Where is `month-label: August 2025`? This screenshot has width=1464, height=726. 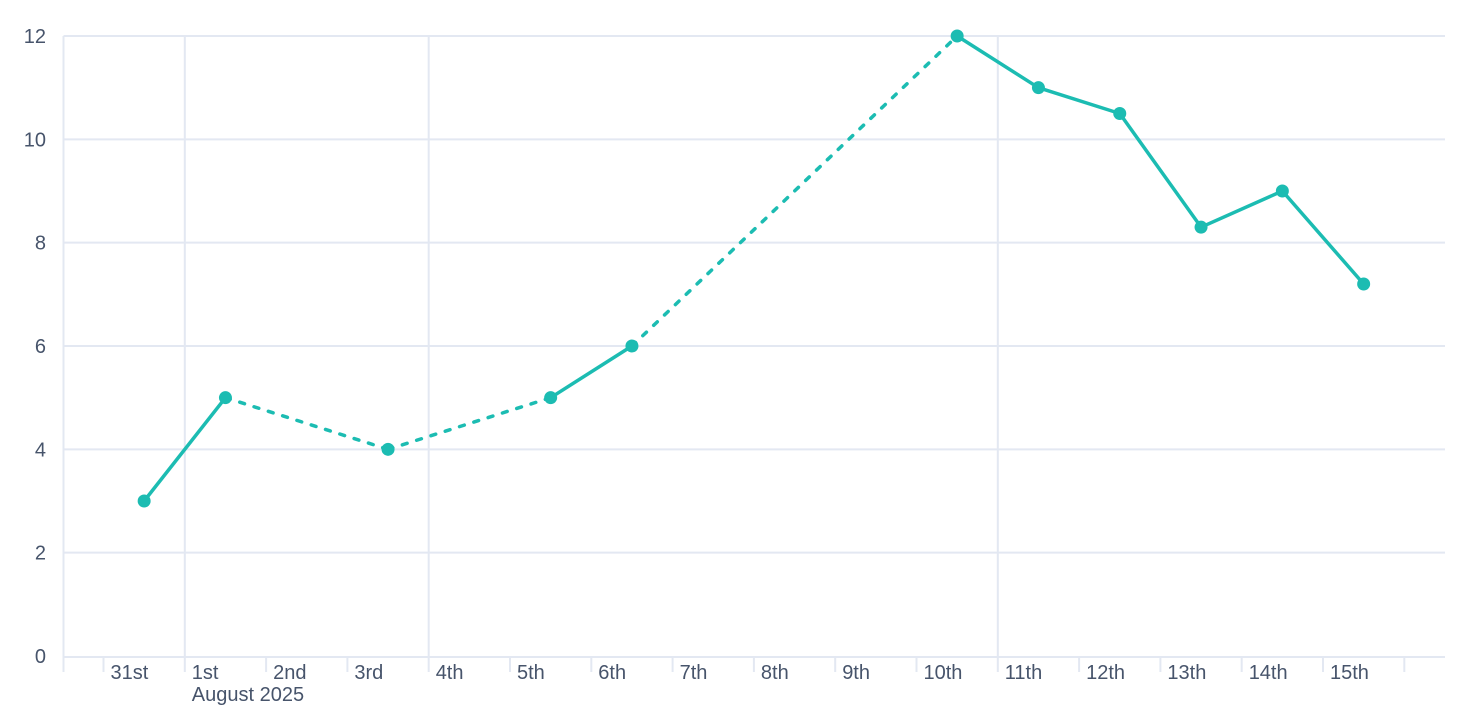 month-label: August 2025 is located at coordinates (248, 695).